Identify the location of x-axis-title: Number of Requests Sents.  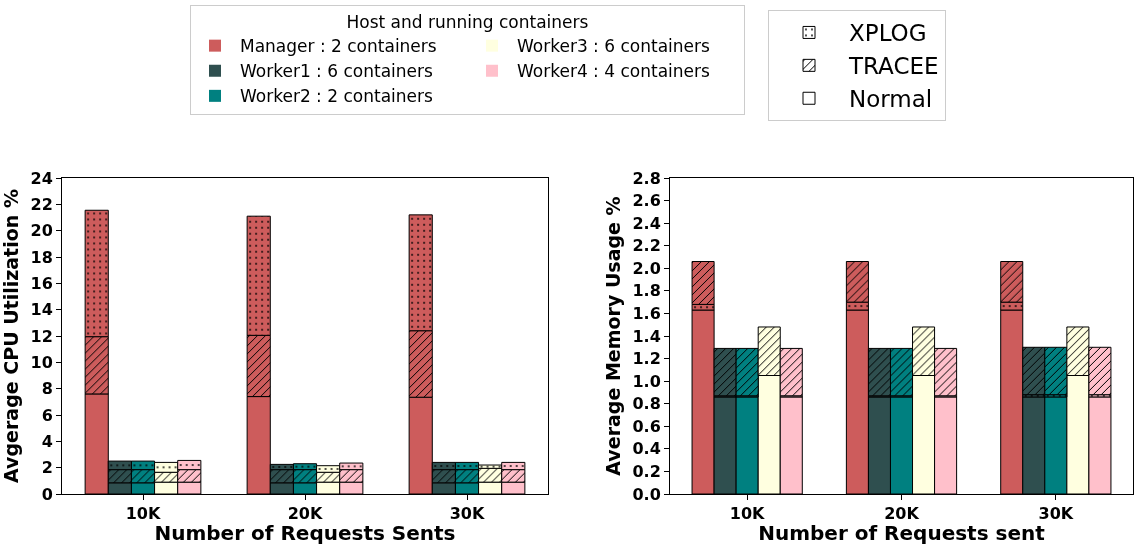
(305, 533).